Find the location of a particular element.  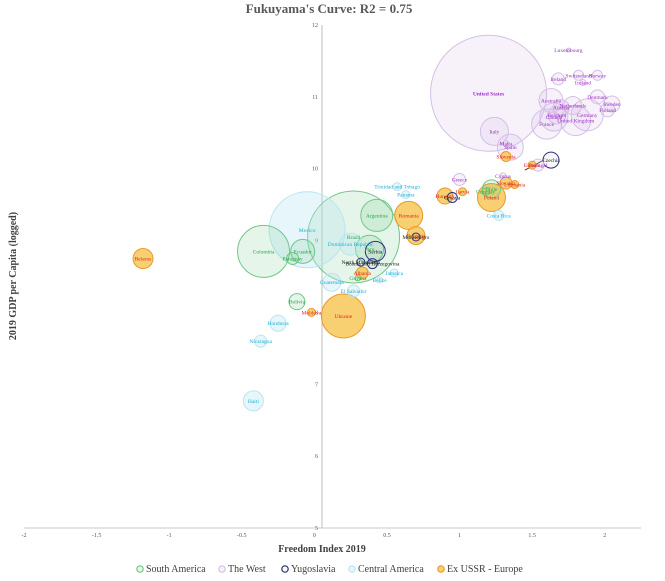

bubble-label: Norway is located at coordinates (598, 76).